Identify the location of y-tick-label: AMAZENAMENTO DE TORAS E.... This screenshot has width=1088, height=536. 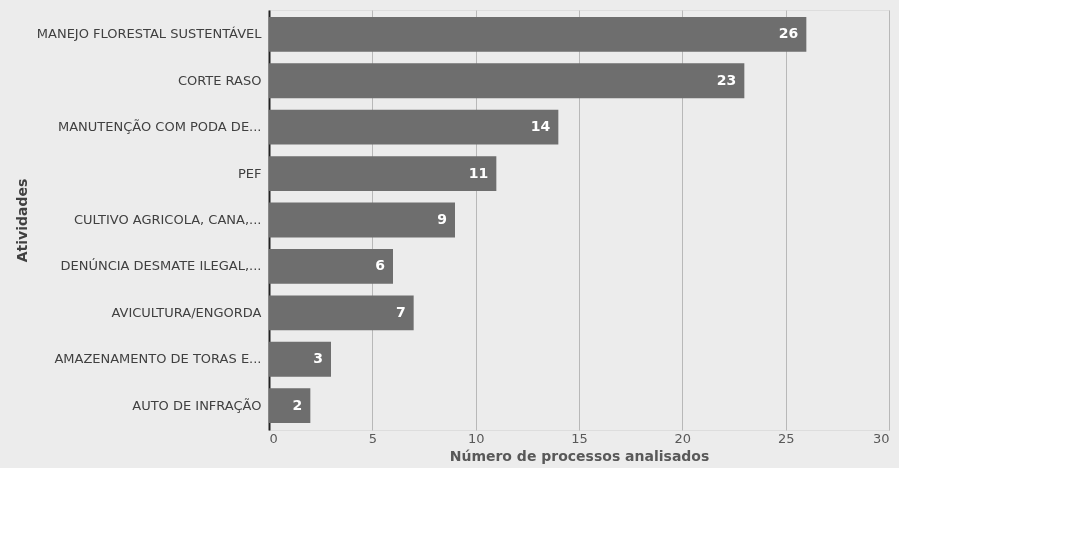
(158, 359).